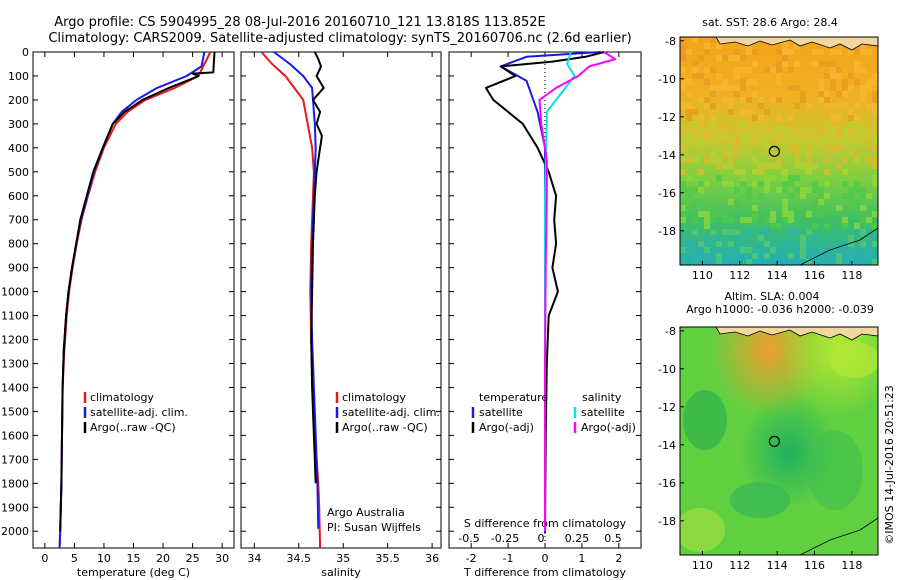  What do you see at coordinates (560, 291) in the screenshot?
I see `series-satellite-s-` at bounding box center [560, 291].